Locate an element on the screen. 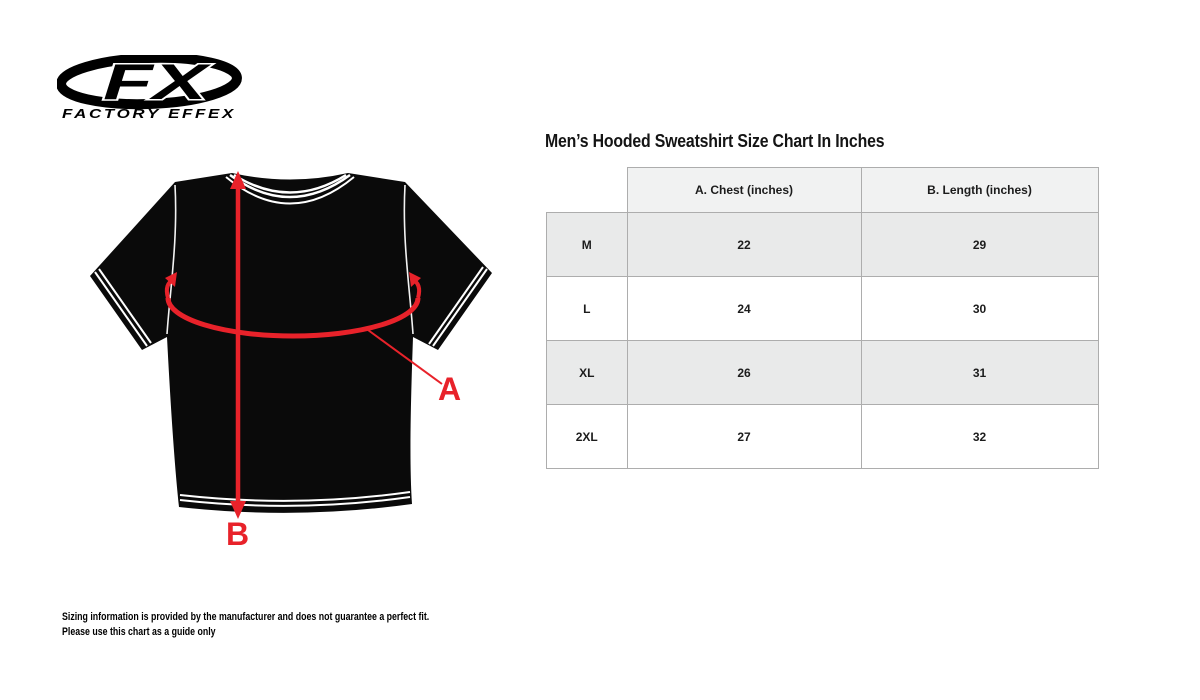 Image resolution: width=1200 pixels, height=700 pixels. cuff-stitching is located at coordinates (291, 306).